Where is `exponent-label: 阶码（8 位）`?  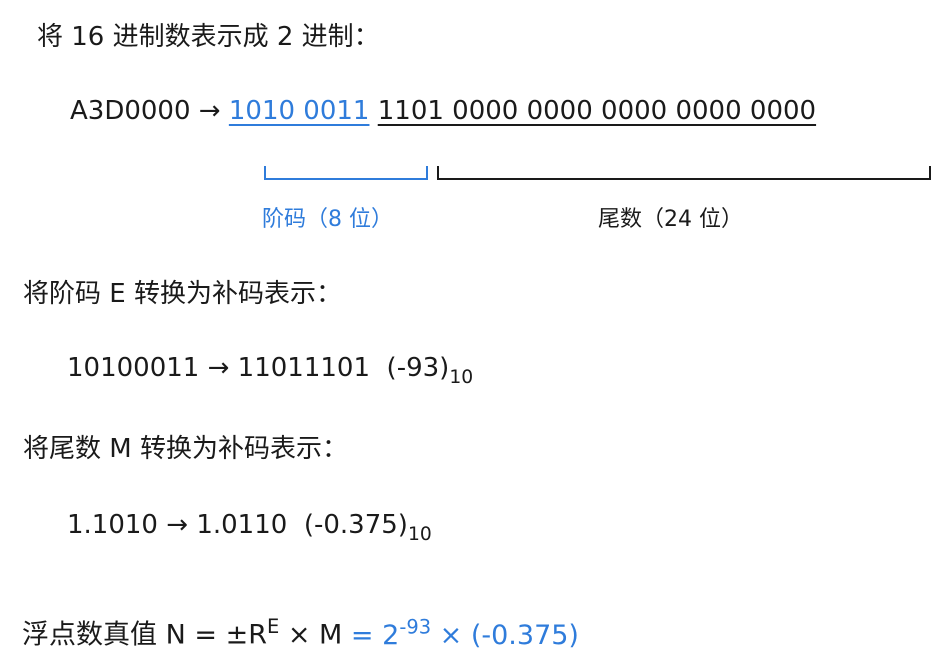 exponent-label: 阶码（8 位） is located at coordinates (327, 219).